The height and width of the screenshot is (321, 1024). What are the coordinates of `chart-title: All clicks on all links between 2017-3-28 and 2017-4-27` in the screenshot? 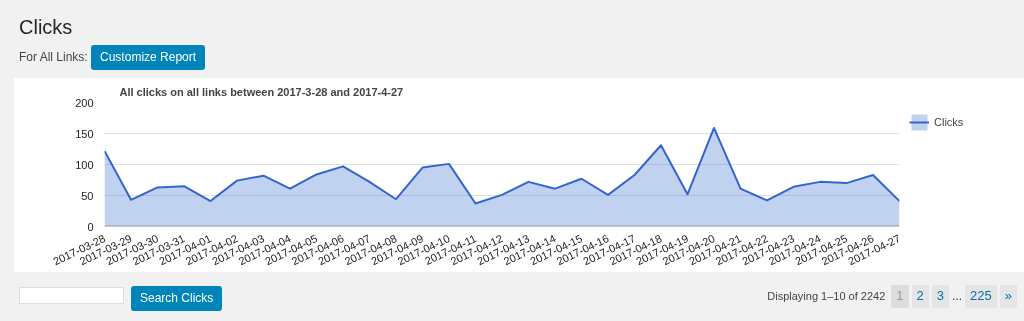 It's located at (261, 91).